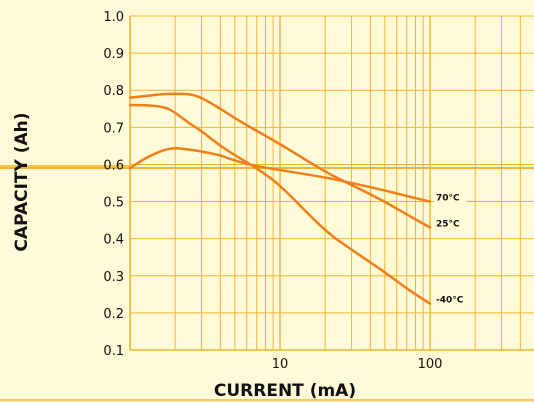 This screenshot has height=403, width=534. What do you see at coordinates (430, 364) in the screenshot?
I see `x-tick-label: 100` at bounding box center [430, 364].